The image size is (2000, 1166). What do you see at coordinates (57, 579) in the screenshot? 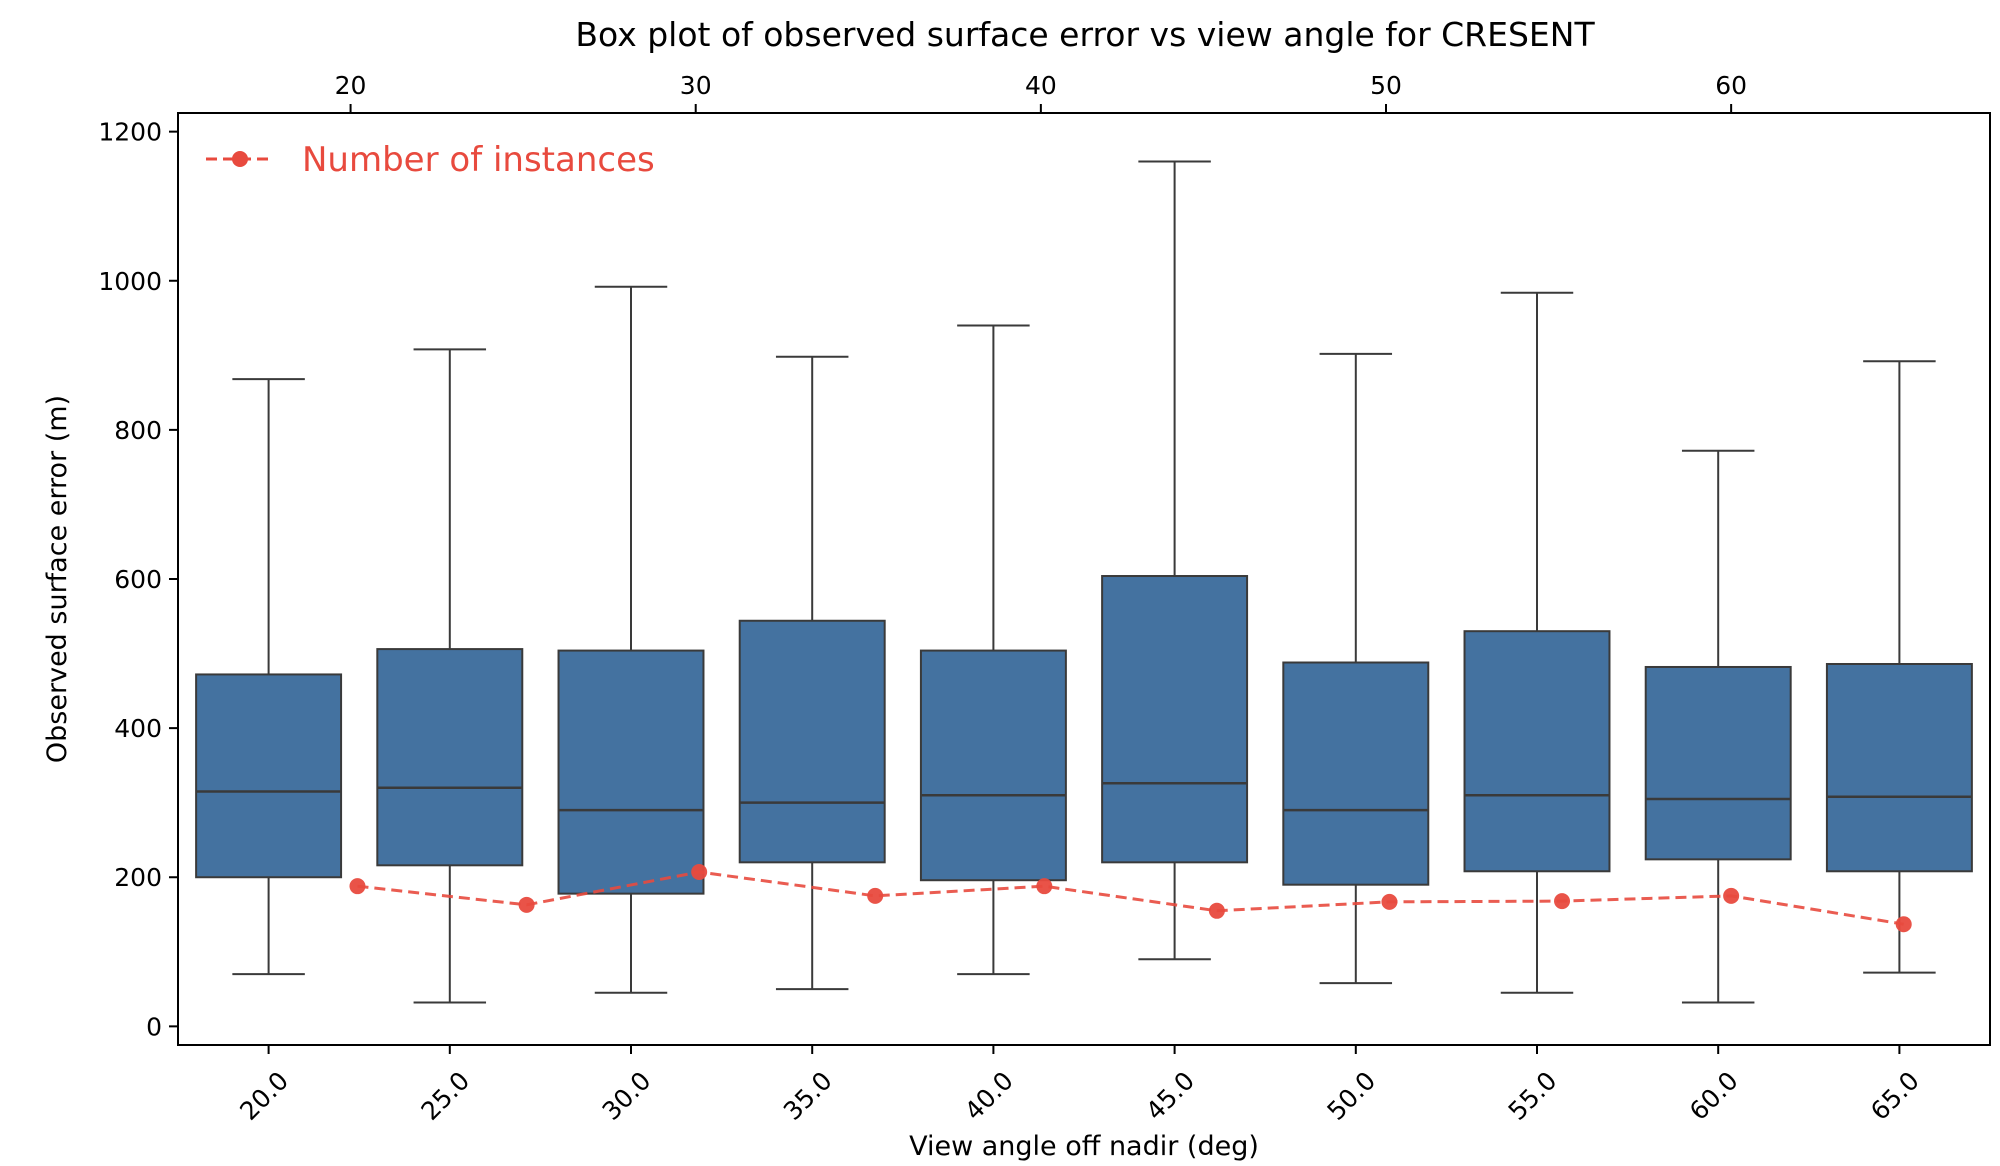
I see `y-axis-label: Observed surface error (m)` at bounding box center [57, 579].